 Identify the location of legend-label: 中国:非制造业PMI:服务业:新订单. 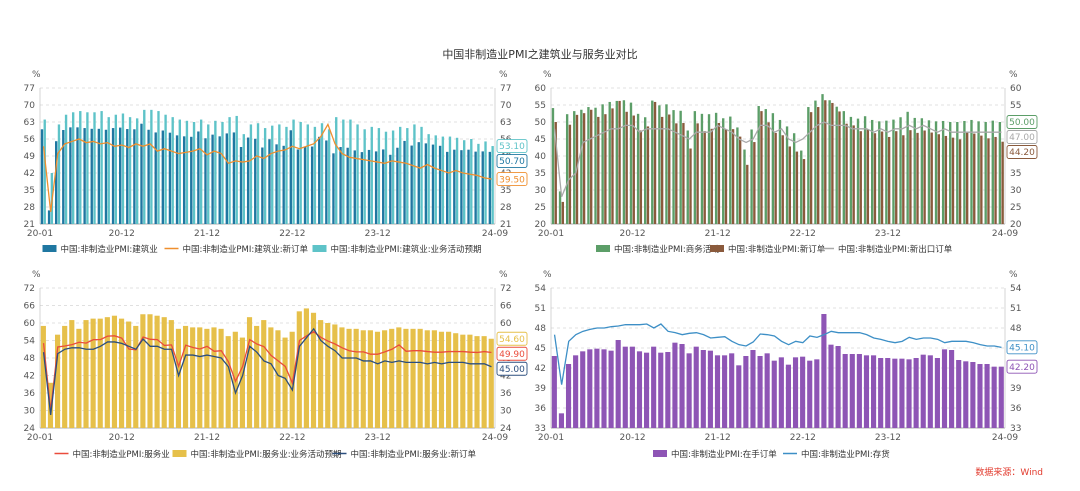
(414, 454).